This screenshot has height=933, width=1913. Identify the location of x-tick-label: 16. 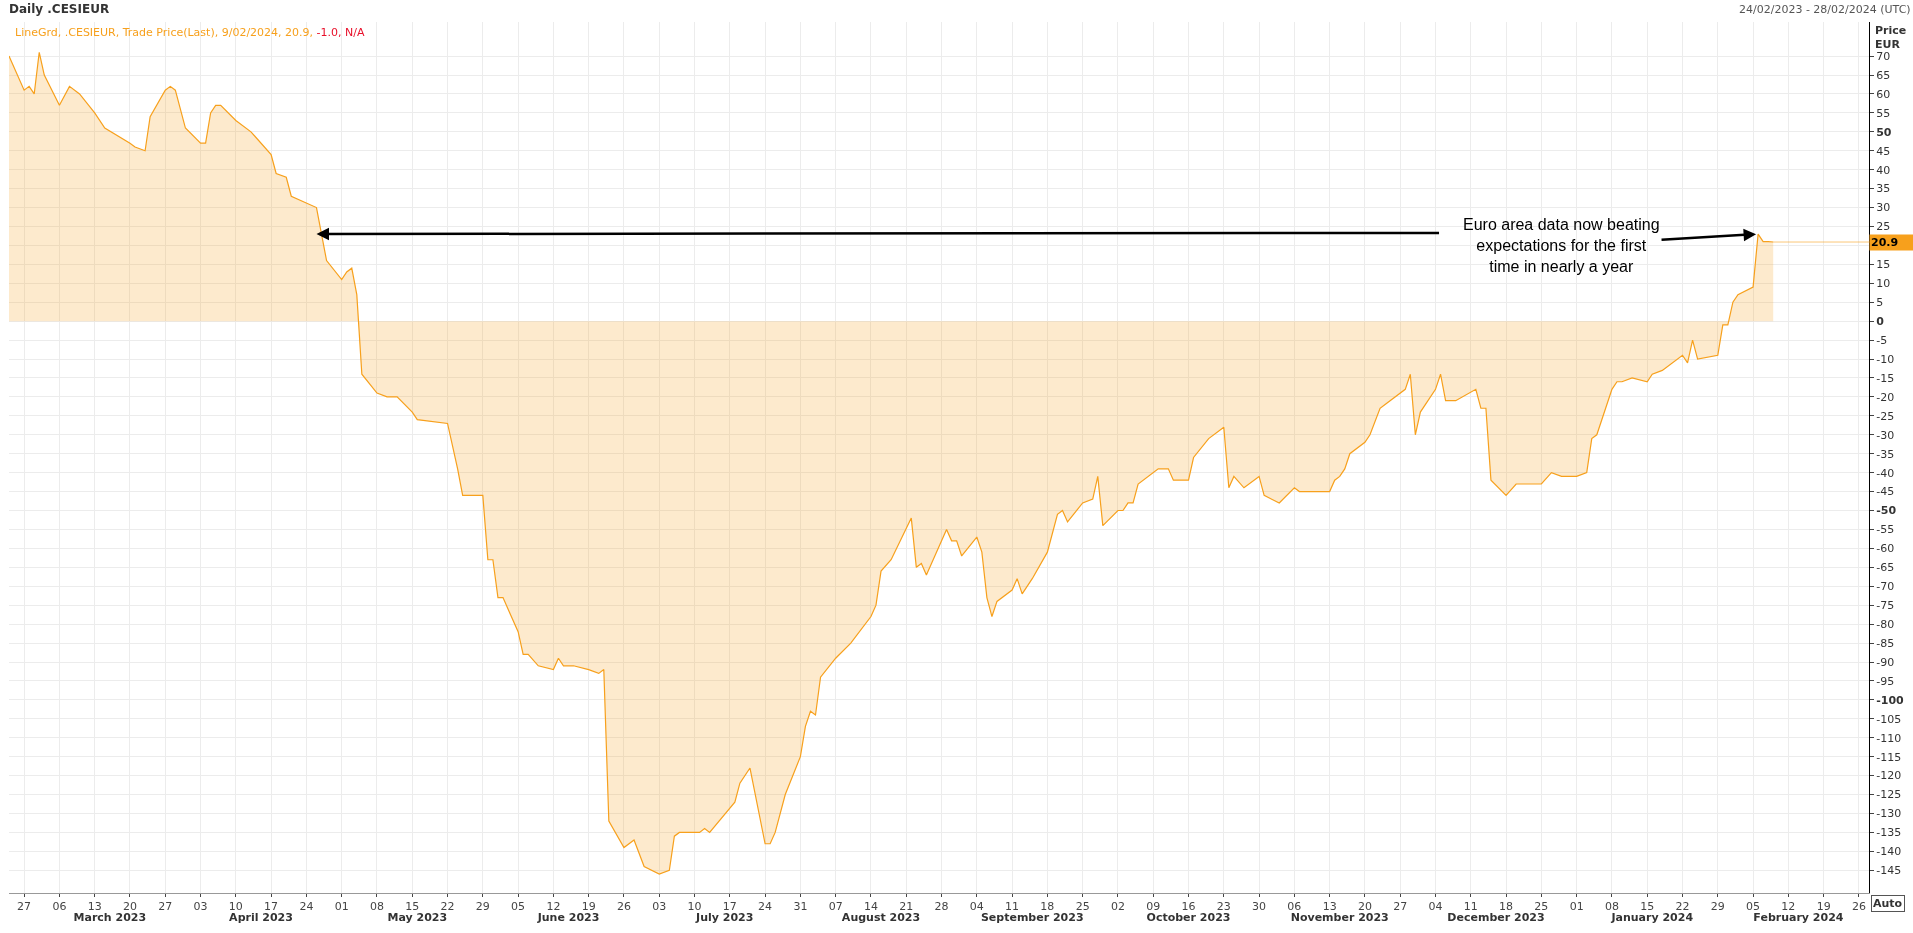
(1188, 907).